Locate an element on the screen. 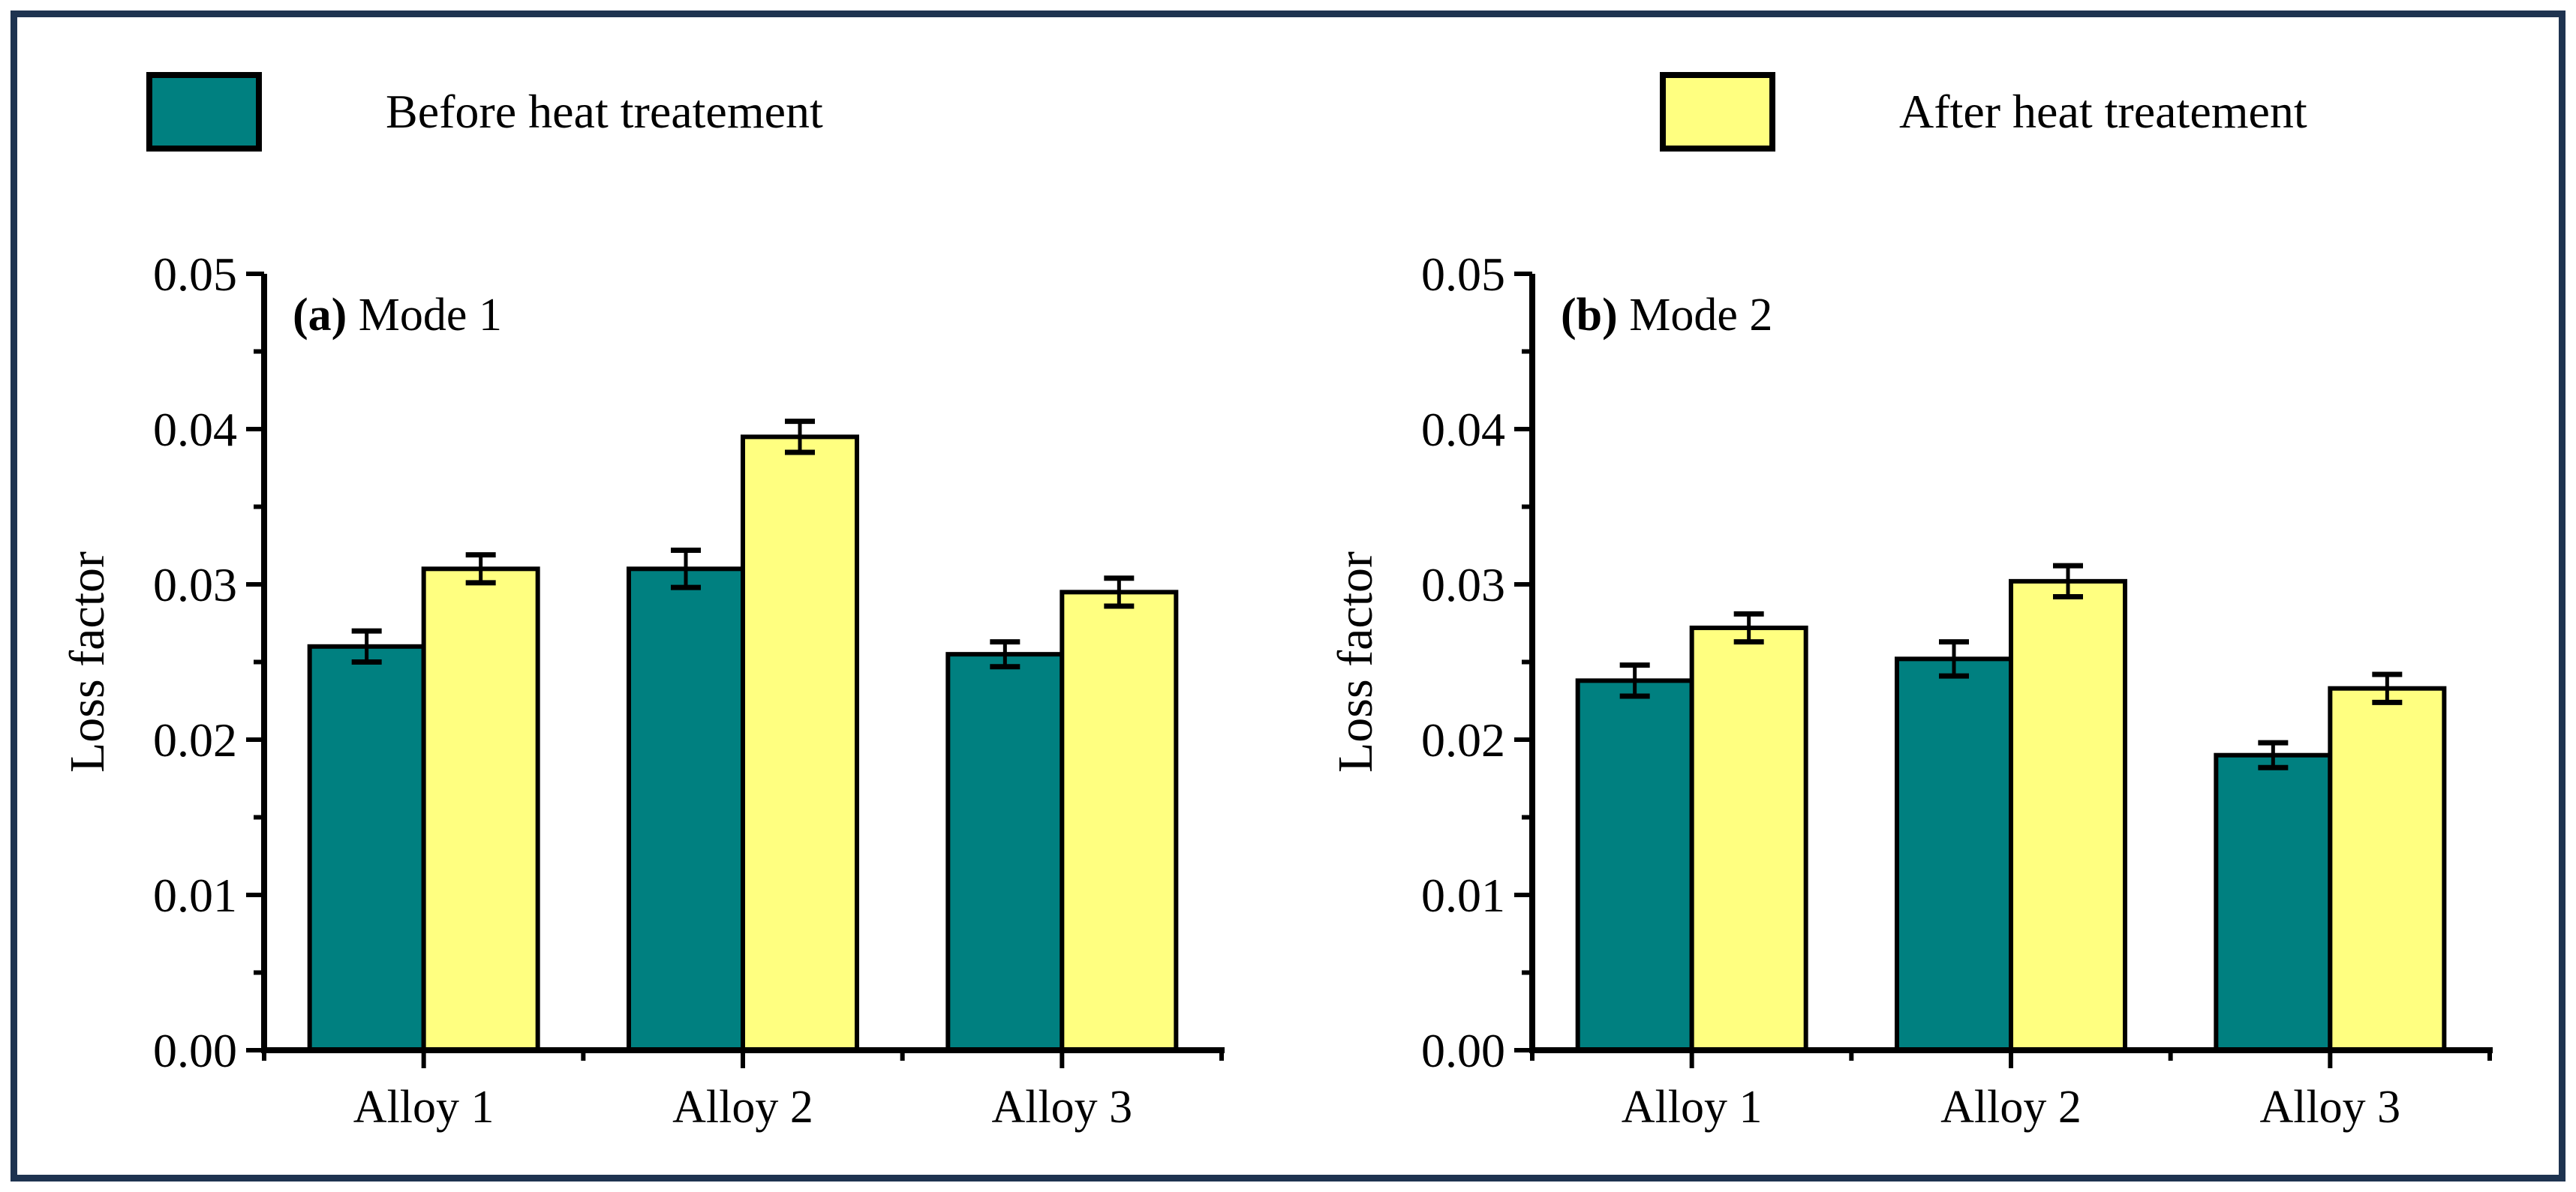 This screenshot has height=1192, width=2576. legend-label-after: After heat treatement is located at coordinates (2103, 111).